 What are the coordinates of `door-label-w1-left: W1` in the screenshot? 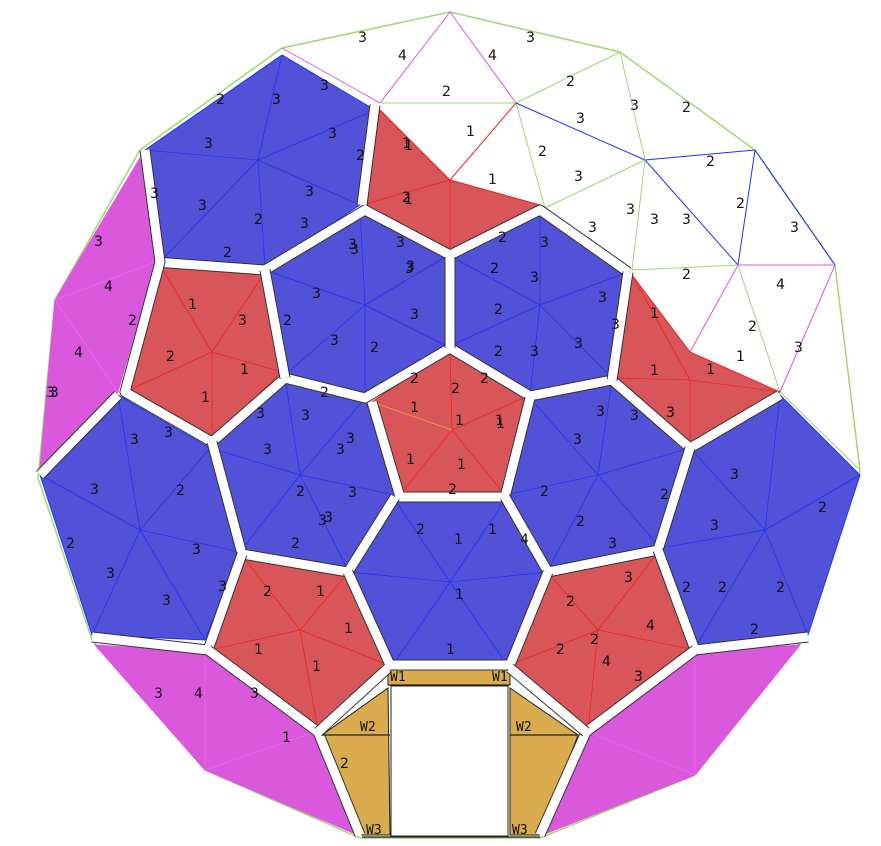 It's located at (398, 677).